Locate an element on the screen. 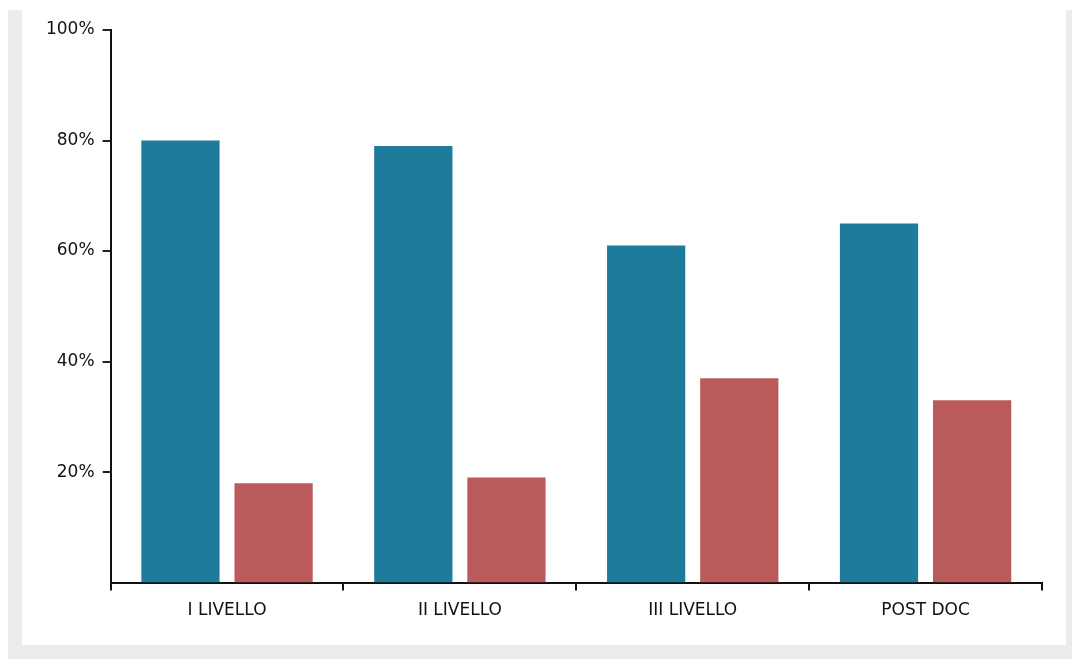 The width and height of the screenshot is (1080, 665). x-tick-label: I LIVELLO is located at coordinates (227, 609).